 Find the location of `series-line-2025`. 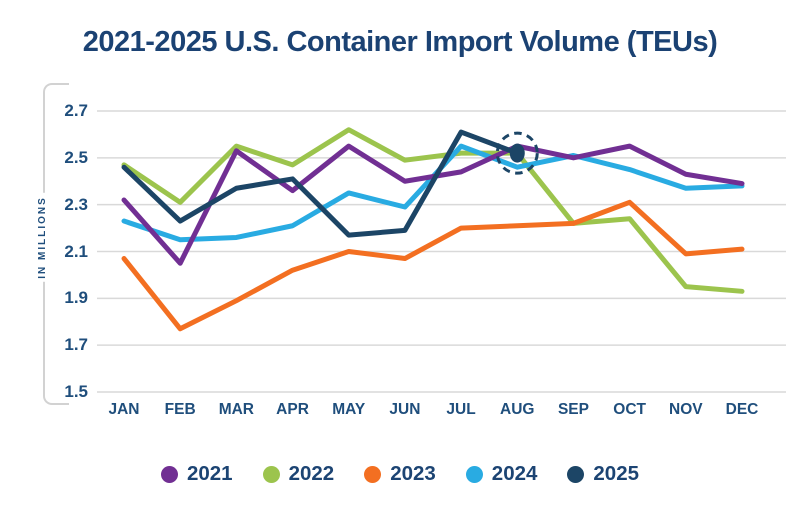

series-line-2025 is located at coordinates (320, 183).